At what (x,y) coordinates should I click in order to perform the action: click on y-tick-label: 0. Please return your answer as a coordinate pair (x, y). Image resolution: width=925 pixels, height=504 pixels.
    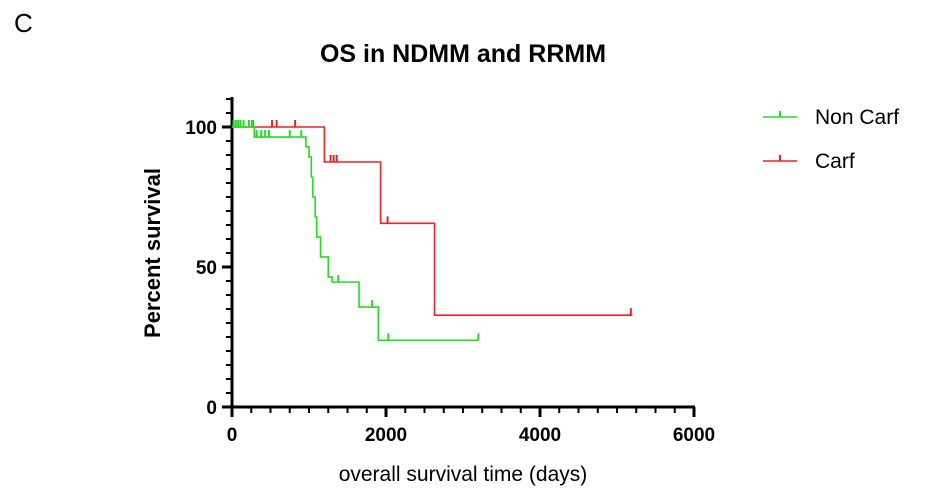
    Looking at the image, I should click on (211, 408).